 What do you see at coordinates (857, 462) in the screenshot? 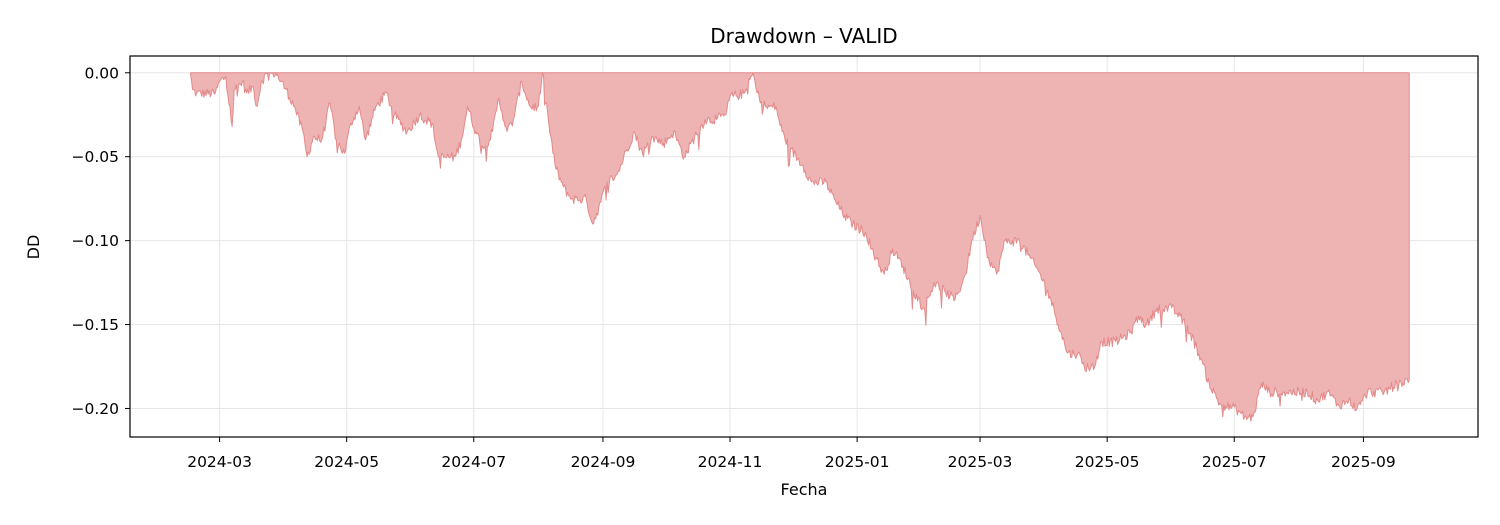
I see `x-tick-label: 2025-01` at bounding box center [857, 462].